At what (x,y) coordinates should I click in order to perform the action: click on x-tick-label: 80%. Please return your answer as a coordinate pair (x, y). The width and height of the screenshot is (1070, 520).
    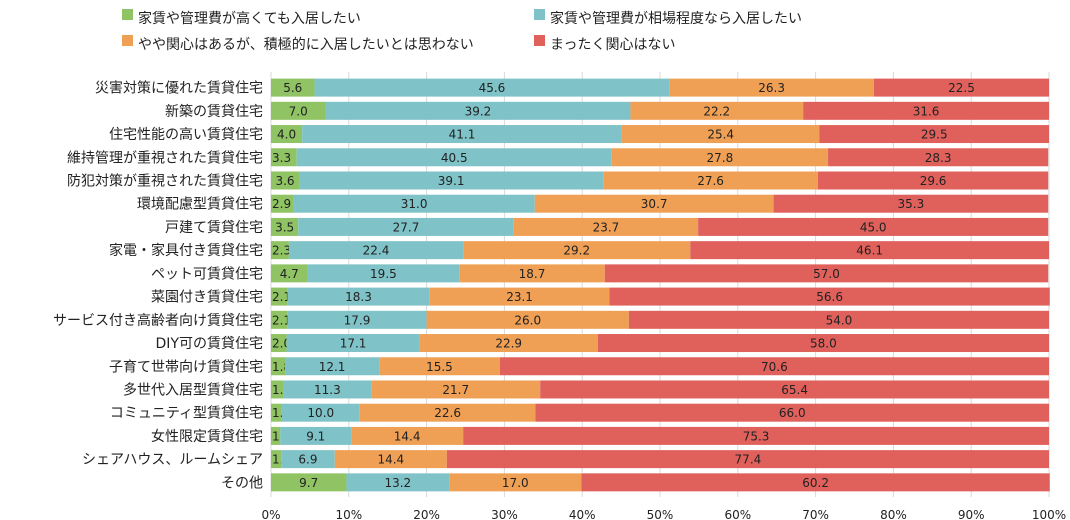
    Looking at the image, I should click on (893, 514).